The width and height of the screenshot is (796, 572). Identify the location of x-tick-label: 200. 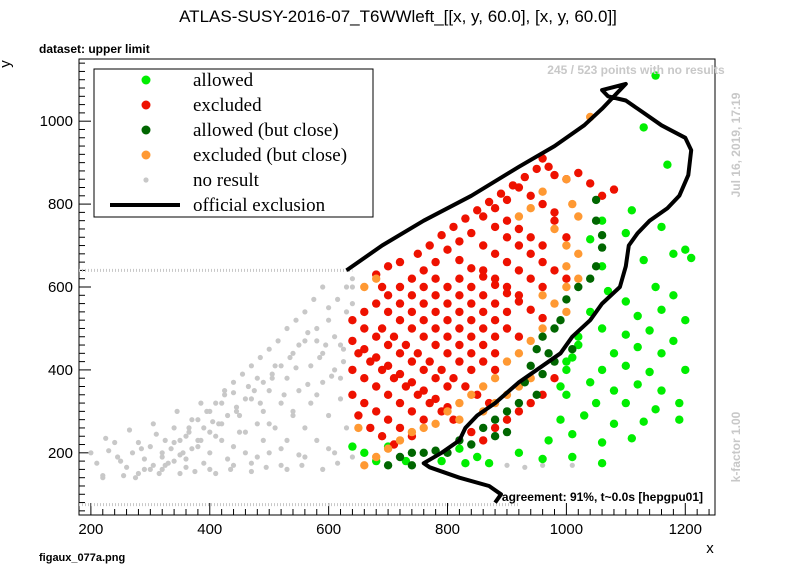
(90, 529).